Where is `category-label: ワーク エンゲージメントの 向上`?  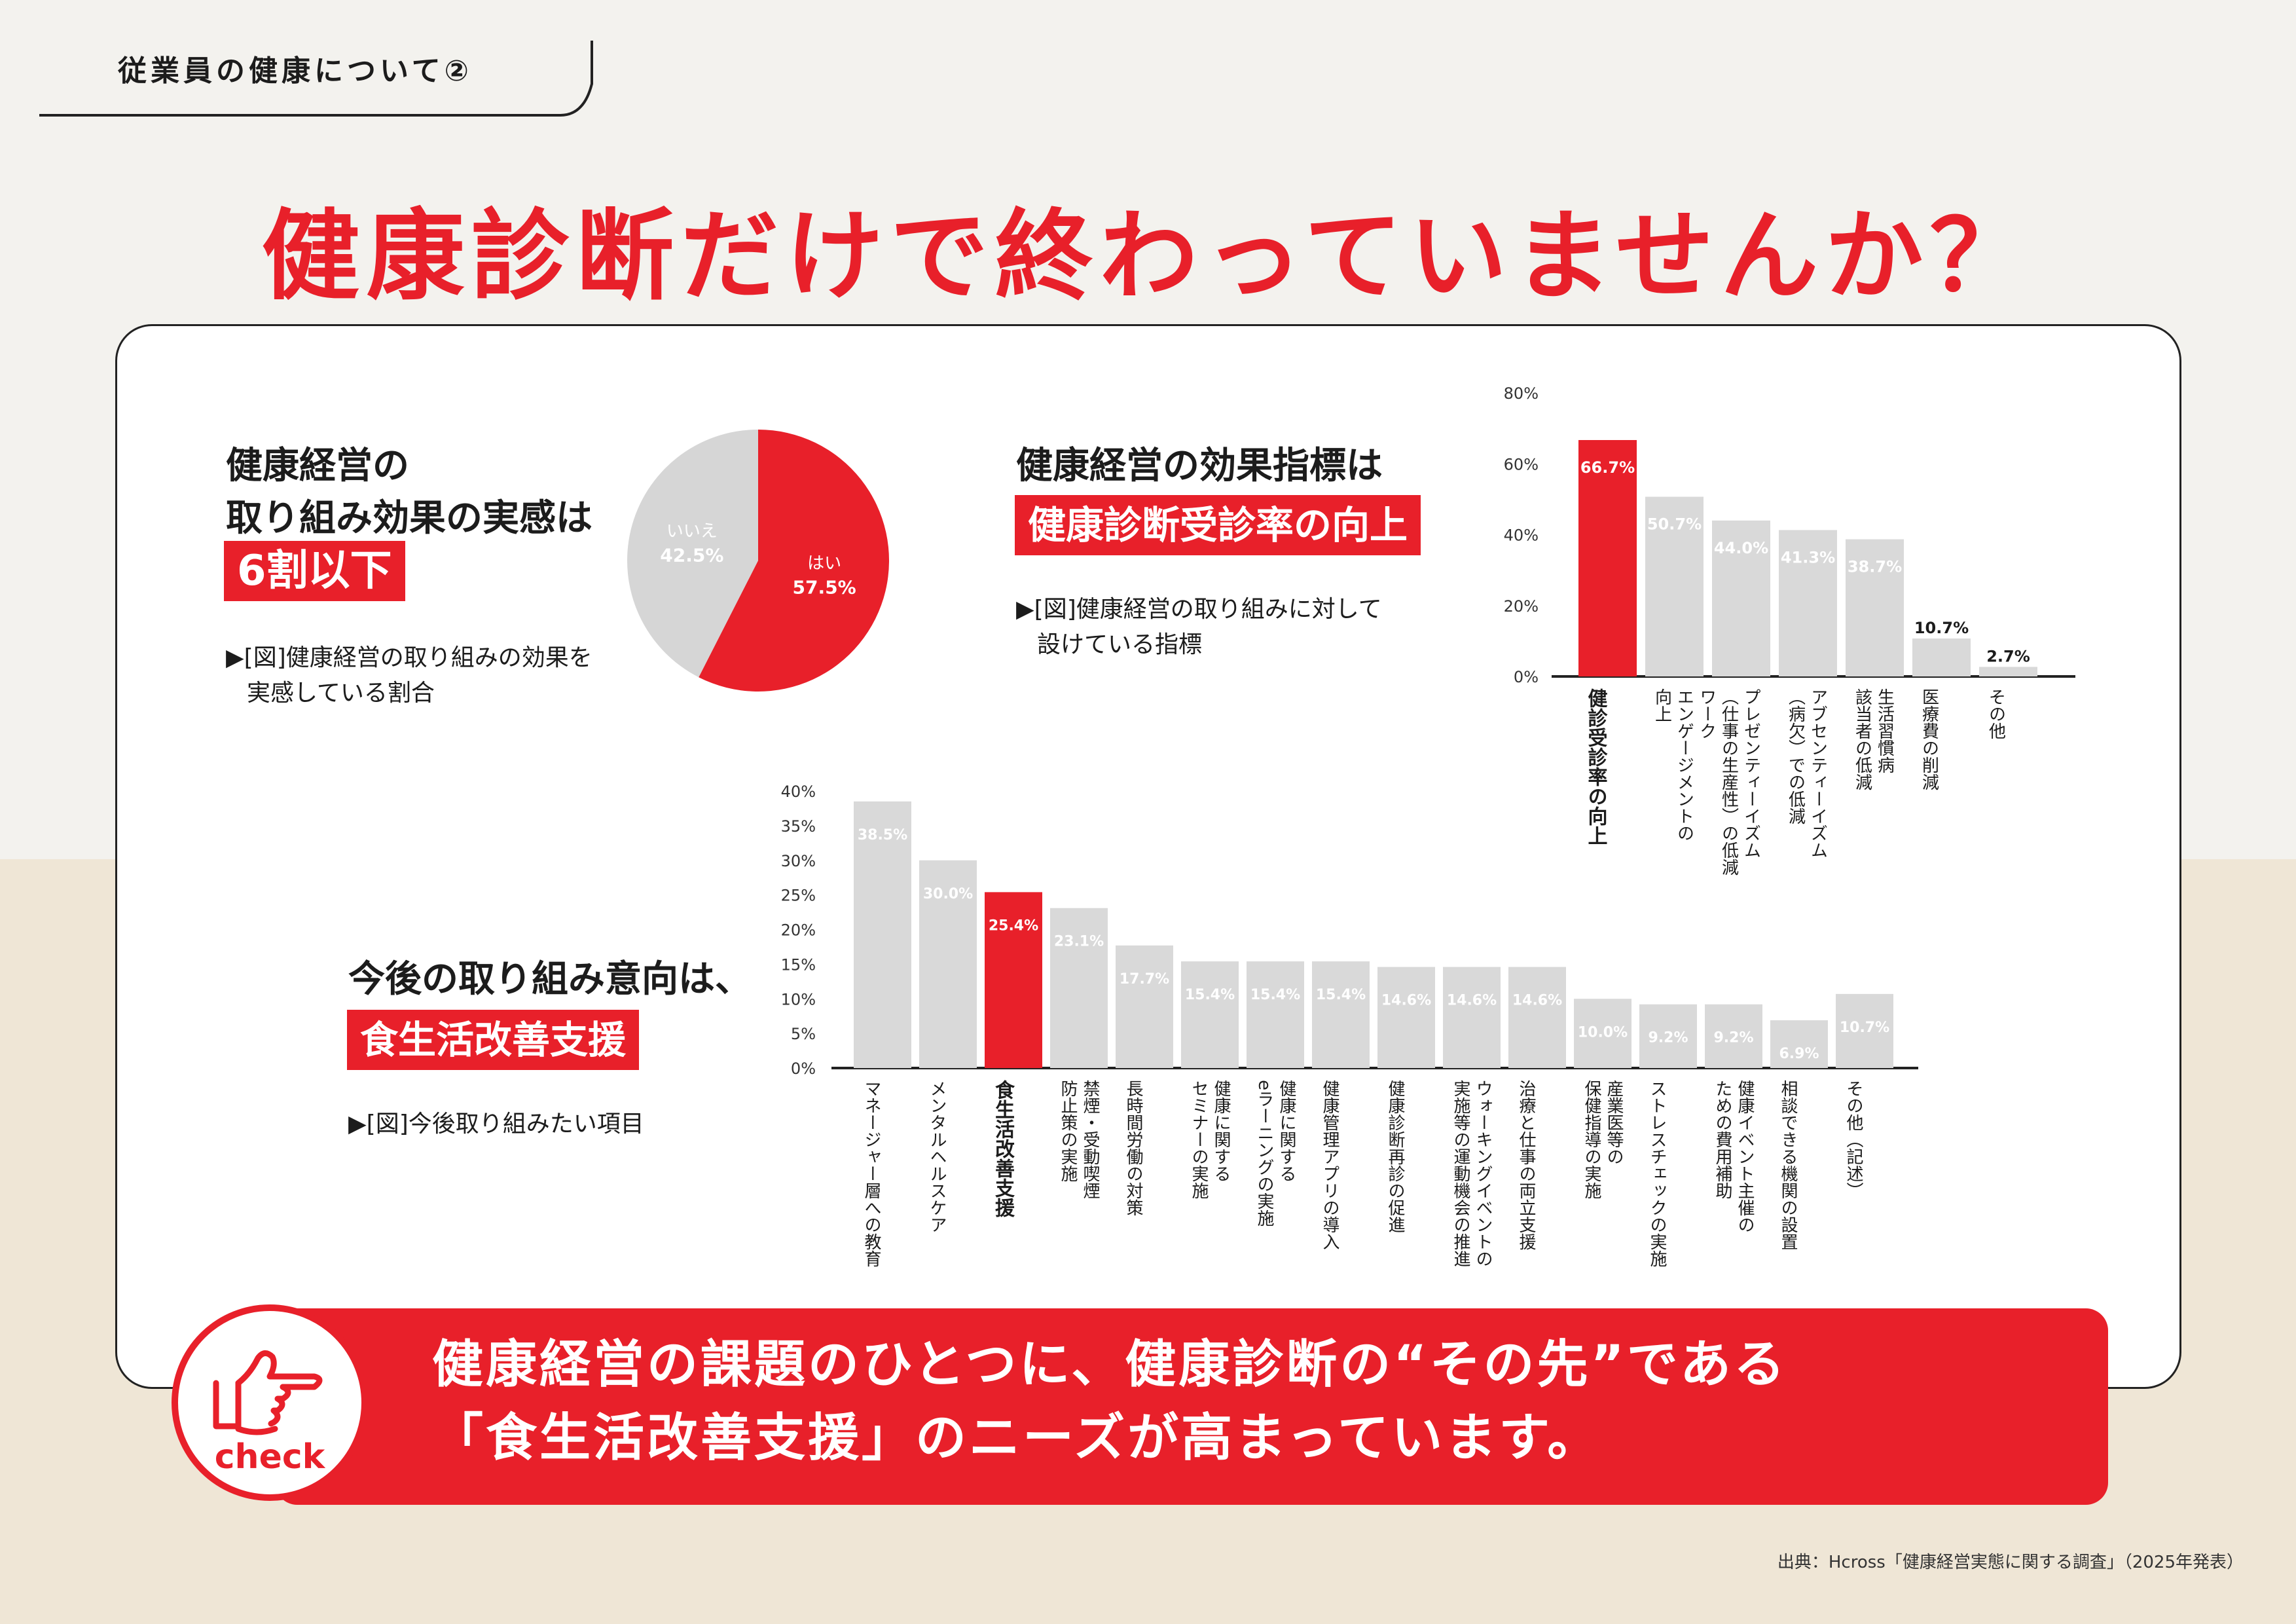 category-label: ワーク エンゲージメントの 向上 is located at coordinates (1684, 764).